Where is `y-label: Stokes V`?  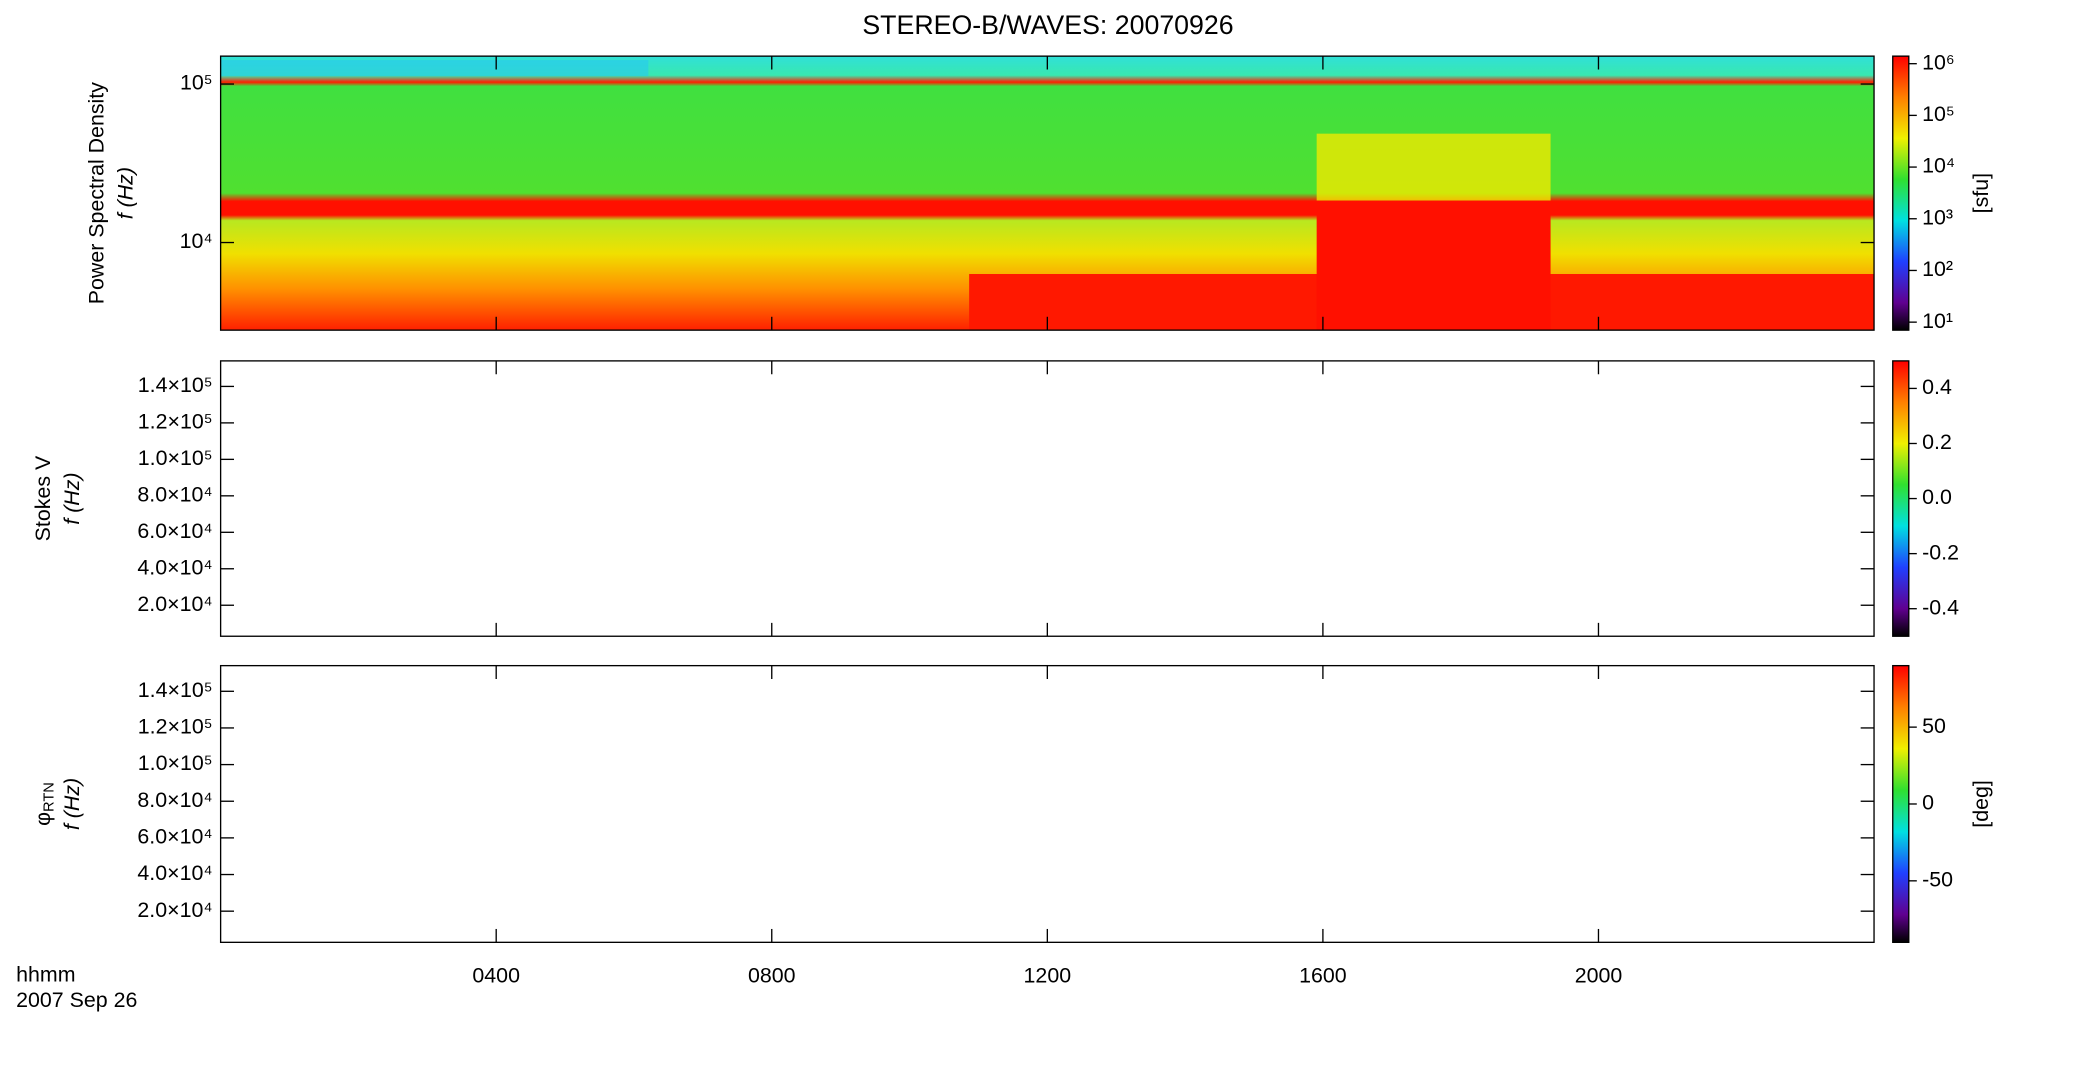
y-label: Stokes V is located at coordinates (43, 498).